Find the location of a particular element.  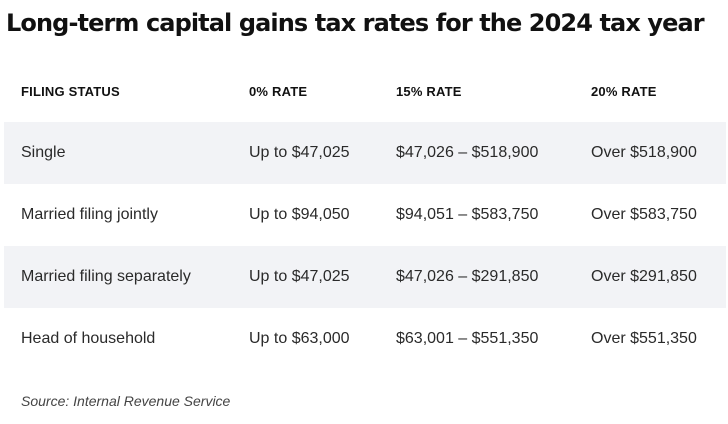

filing-status-cell: Head of household is located at coordinates (88, 338).